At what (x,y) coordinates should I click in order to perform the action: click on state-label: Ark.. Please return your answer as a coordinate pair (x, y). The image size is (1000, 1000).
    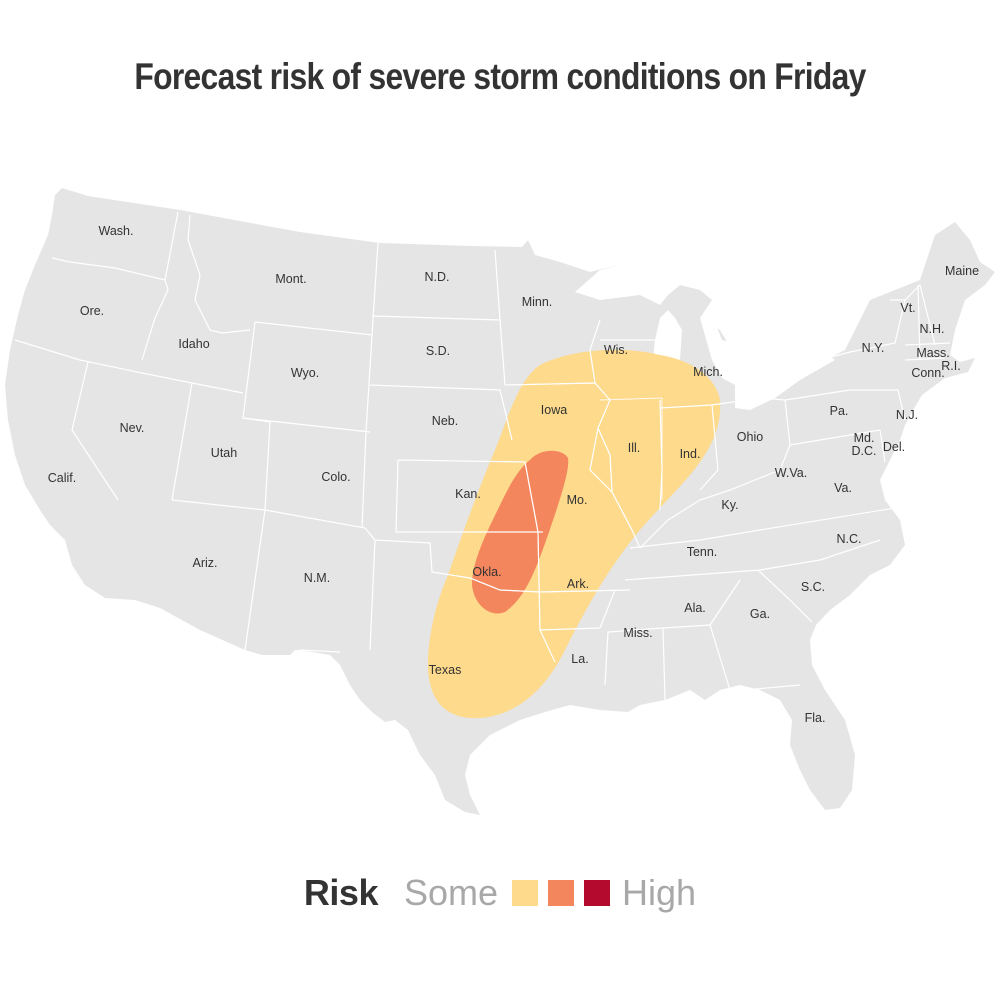
    Looking at the image, I should click on (578, 583).